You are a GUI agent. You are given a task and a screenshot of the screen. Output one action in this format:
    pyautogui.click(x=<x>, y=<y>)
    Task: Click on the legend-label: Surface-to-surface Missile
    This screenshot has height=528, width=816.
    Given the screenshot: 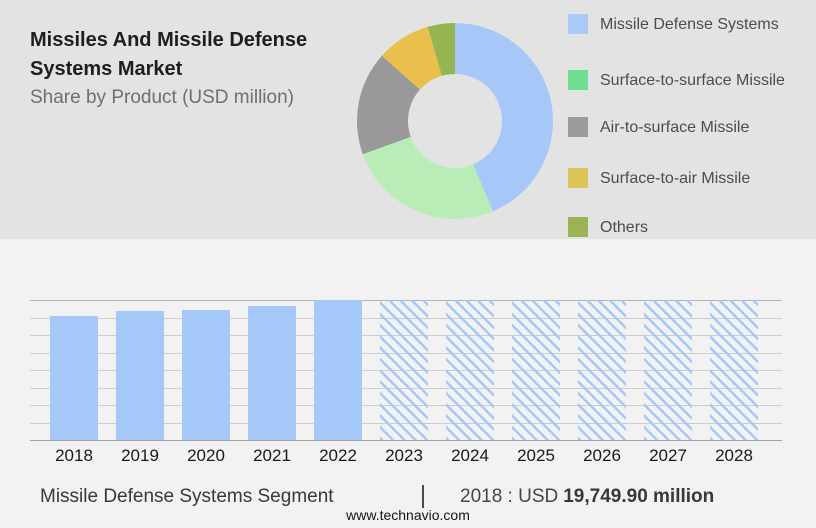 What is the action you would take?
    pyautogui.click(x=692, y=80)
    